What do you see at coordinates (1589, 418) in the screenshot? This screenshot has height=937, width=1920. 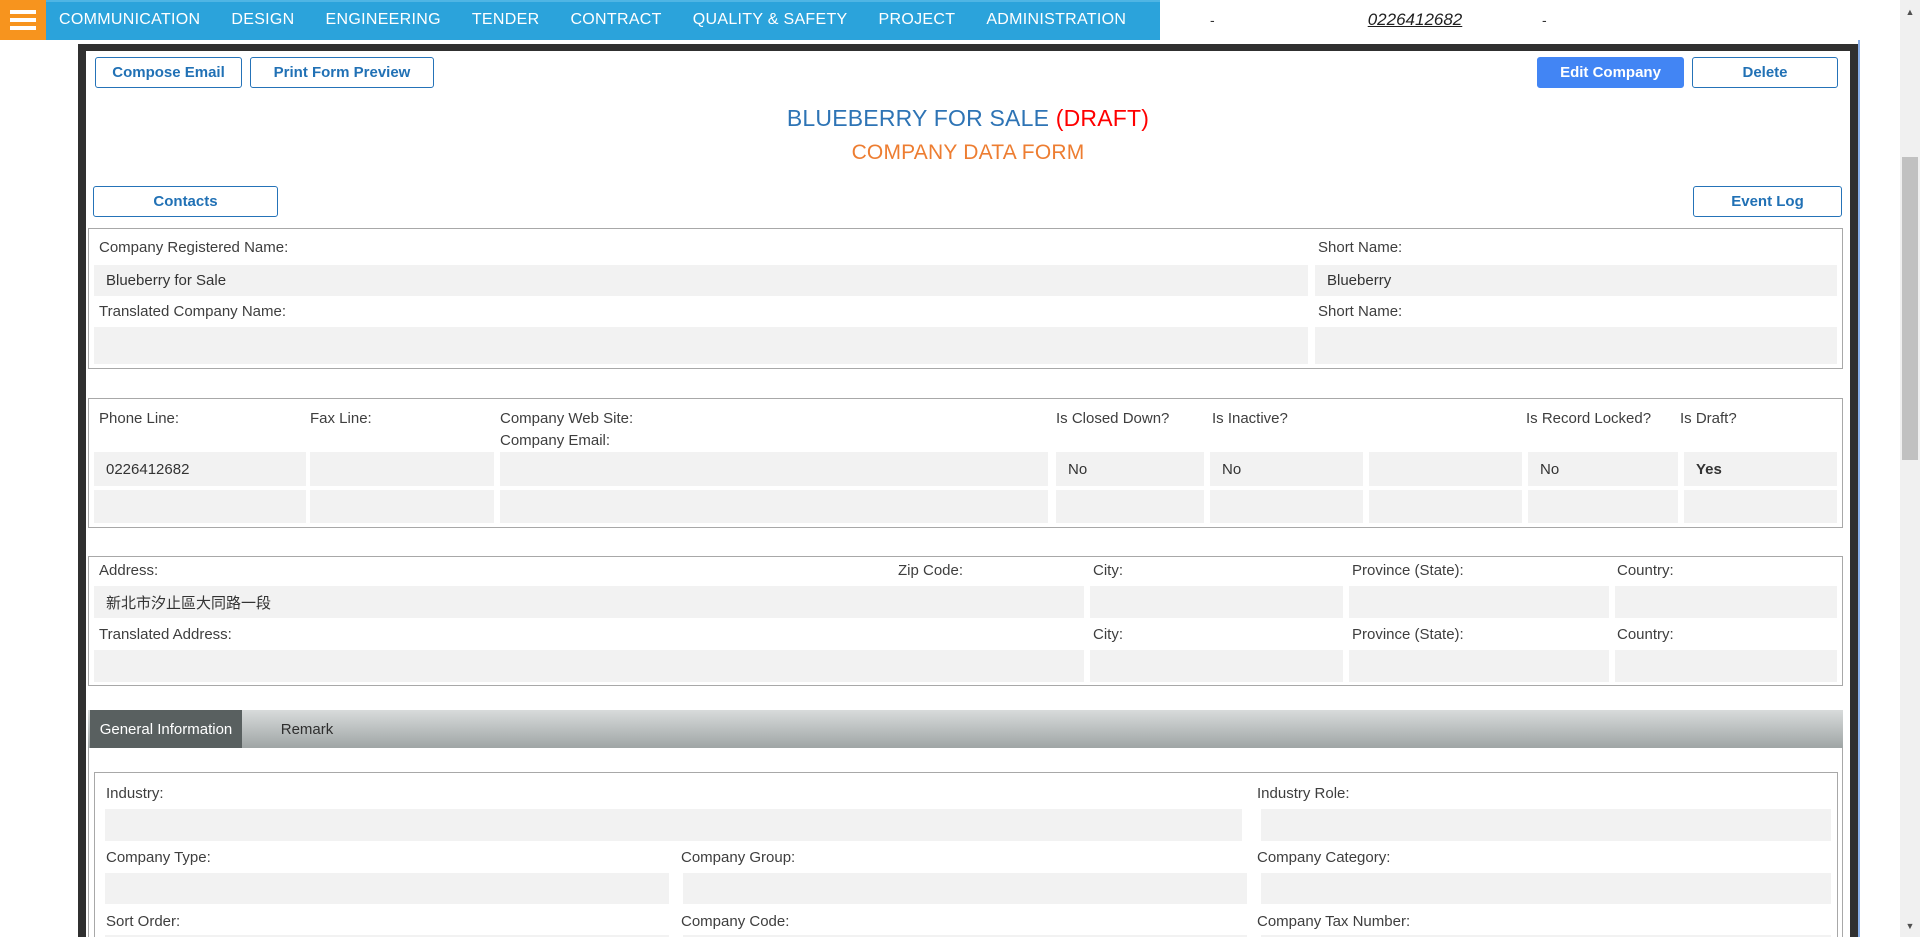 I see `is-record-locked-label: Is Record Locked?` at bounding box center [1589, 418].